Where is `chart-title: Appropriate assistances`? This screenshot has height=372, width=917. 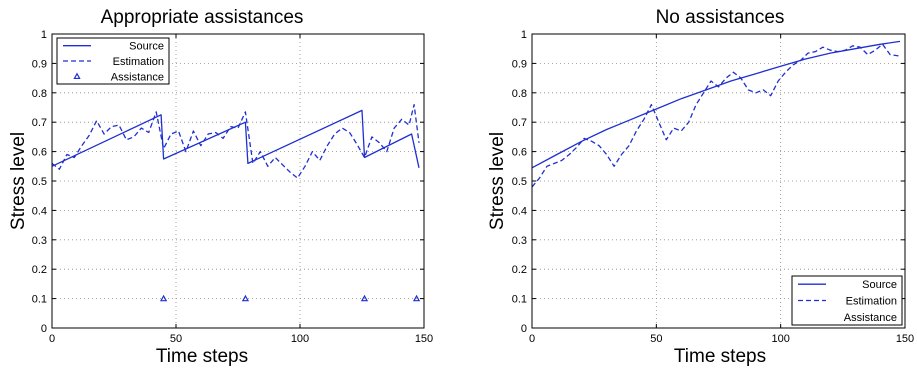 chart-title: Appropriate assistances is located at coordinates (202, 17).